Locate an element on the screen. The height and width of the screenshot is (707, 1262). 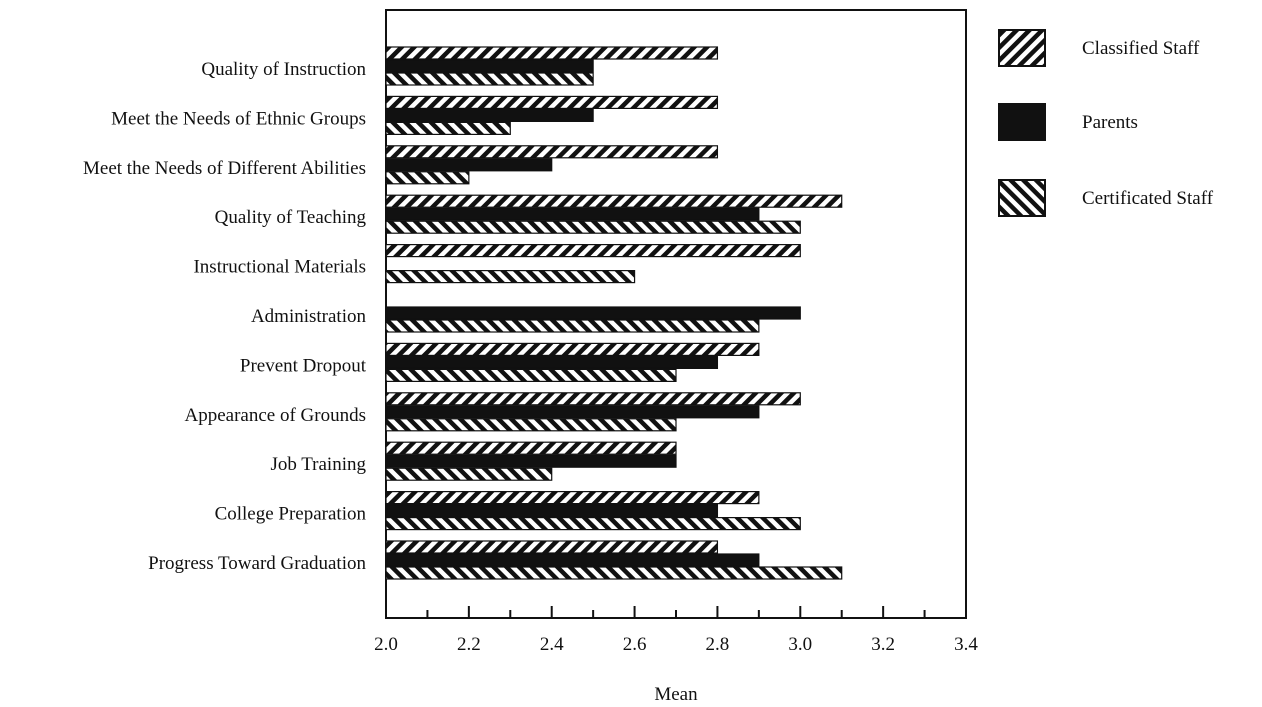
x-axis-ticks: 2.0 2.2 2.4 2.6 2.8 3.0 3.2 3.4 is located at coordinates (676, 630).